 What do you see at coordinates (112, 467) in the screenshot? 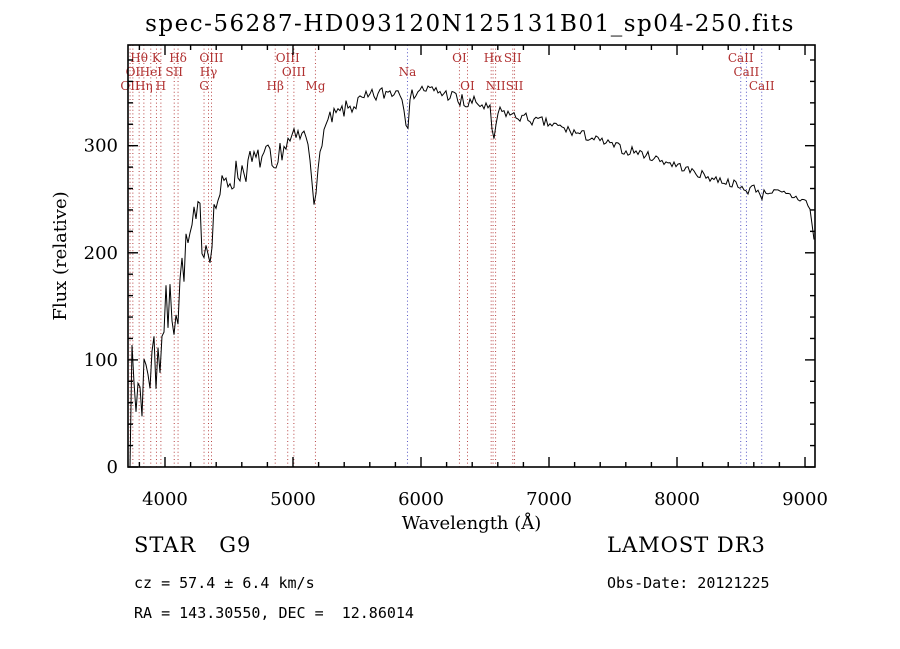
I see `y-tick-label: 0` at bounding box center [112, 467].